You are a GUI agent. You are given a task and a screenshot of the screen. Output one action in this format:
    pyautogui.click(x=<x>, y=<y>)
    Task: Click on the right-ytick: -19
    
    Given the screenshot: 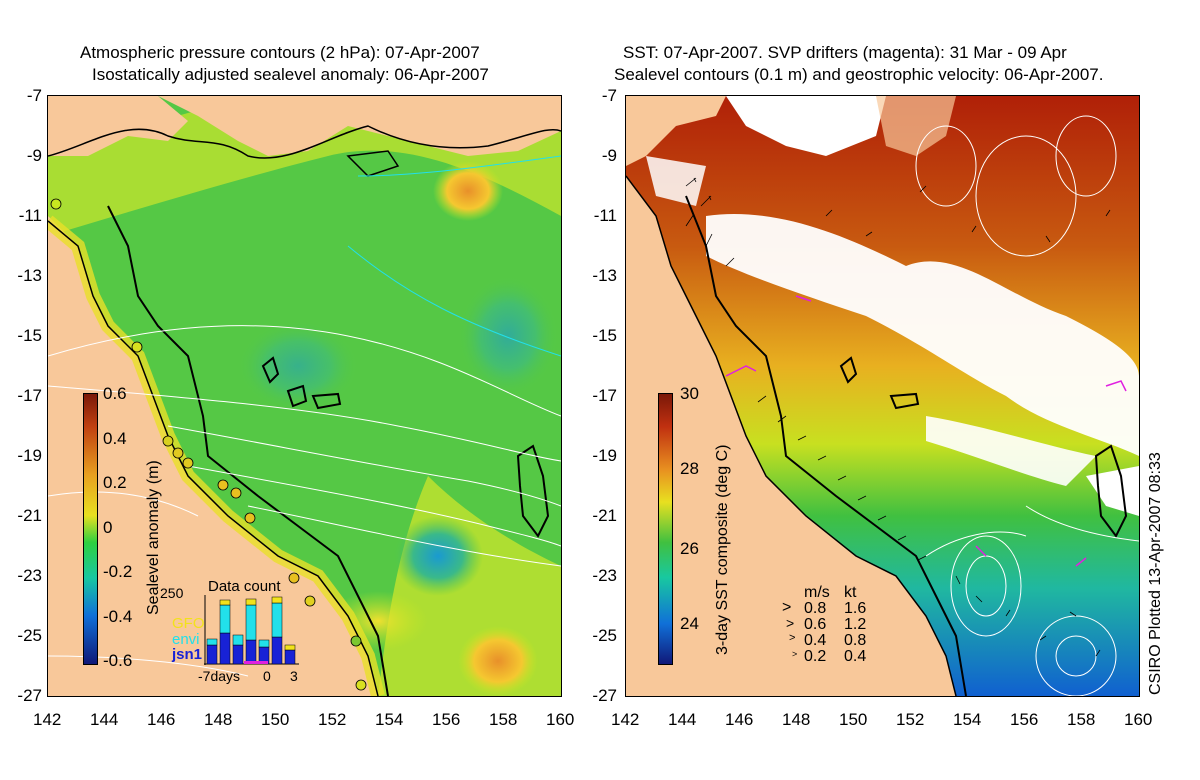 What is the action you would take?
    pyautogui.click(x=604, y=455)
    